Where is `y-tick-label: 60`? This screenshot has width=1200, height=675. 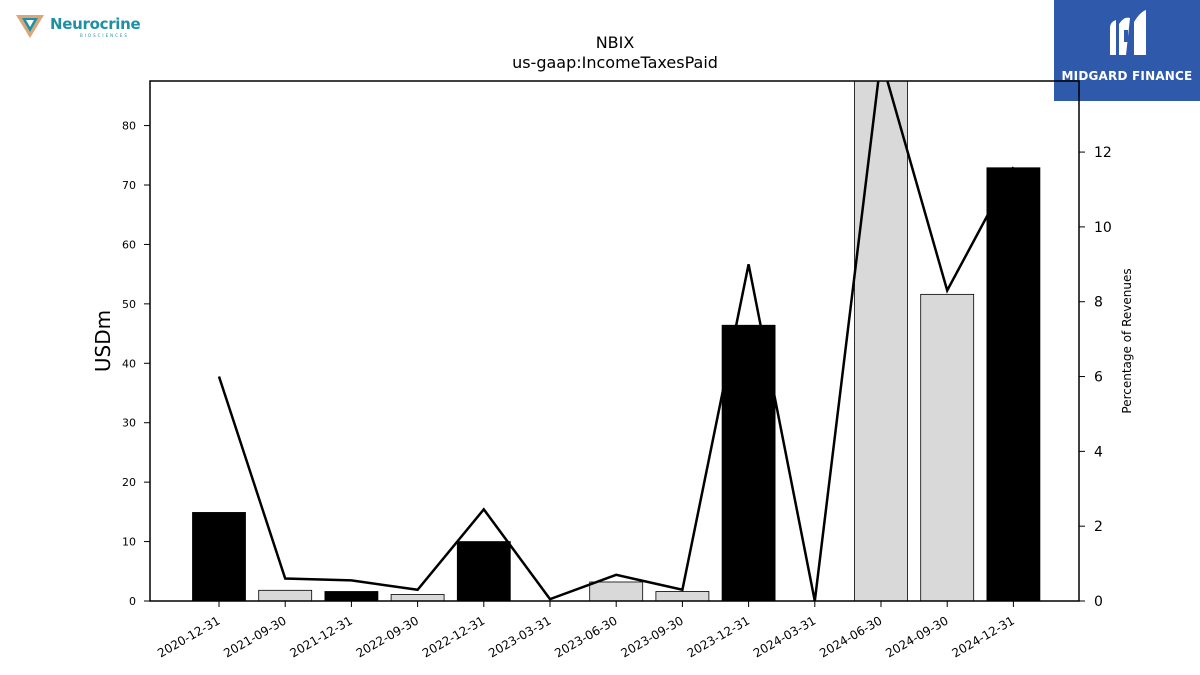
y-tick-label: 60 is located at coordinates (129, 244).